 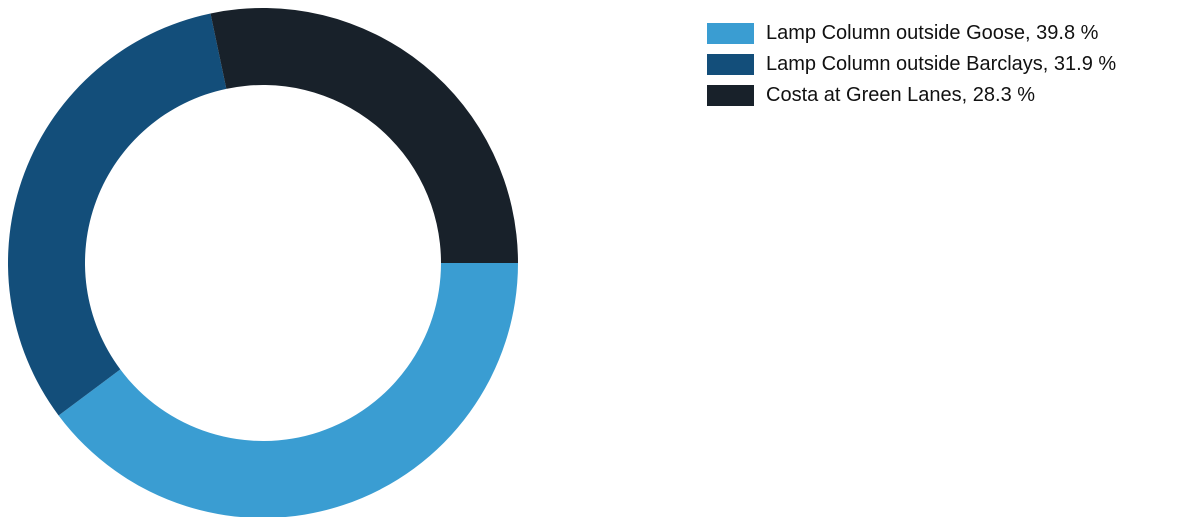 I want to click on legend-item-barclays: Lamp Column outside Barclays, 31.9 %, so click(x=911, y=64).